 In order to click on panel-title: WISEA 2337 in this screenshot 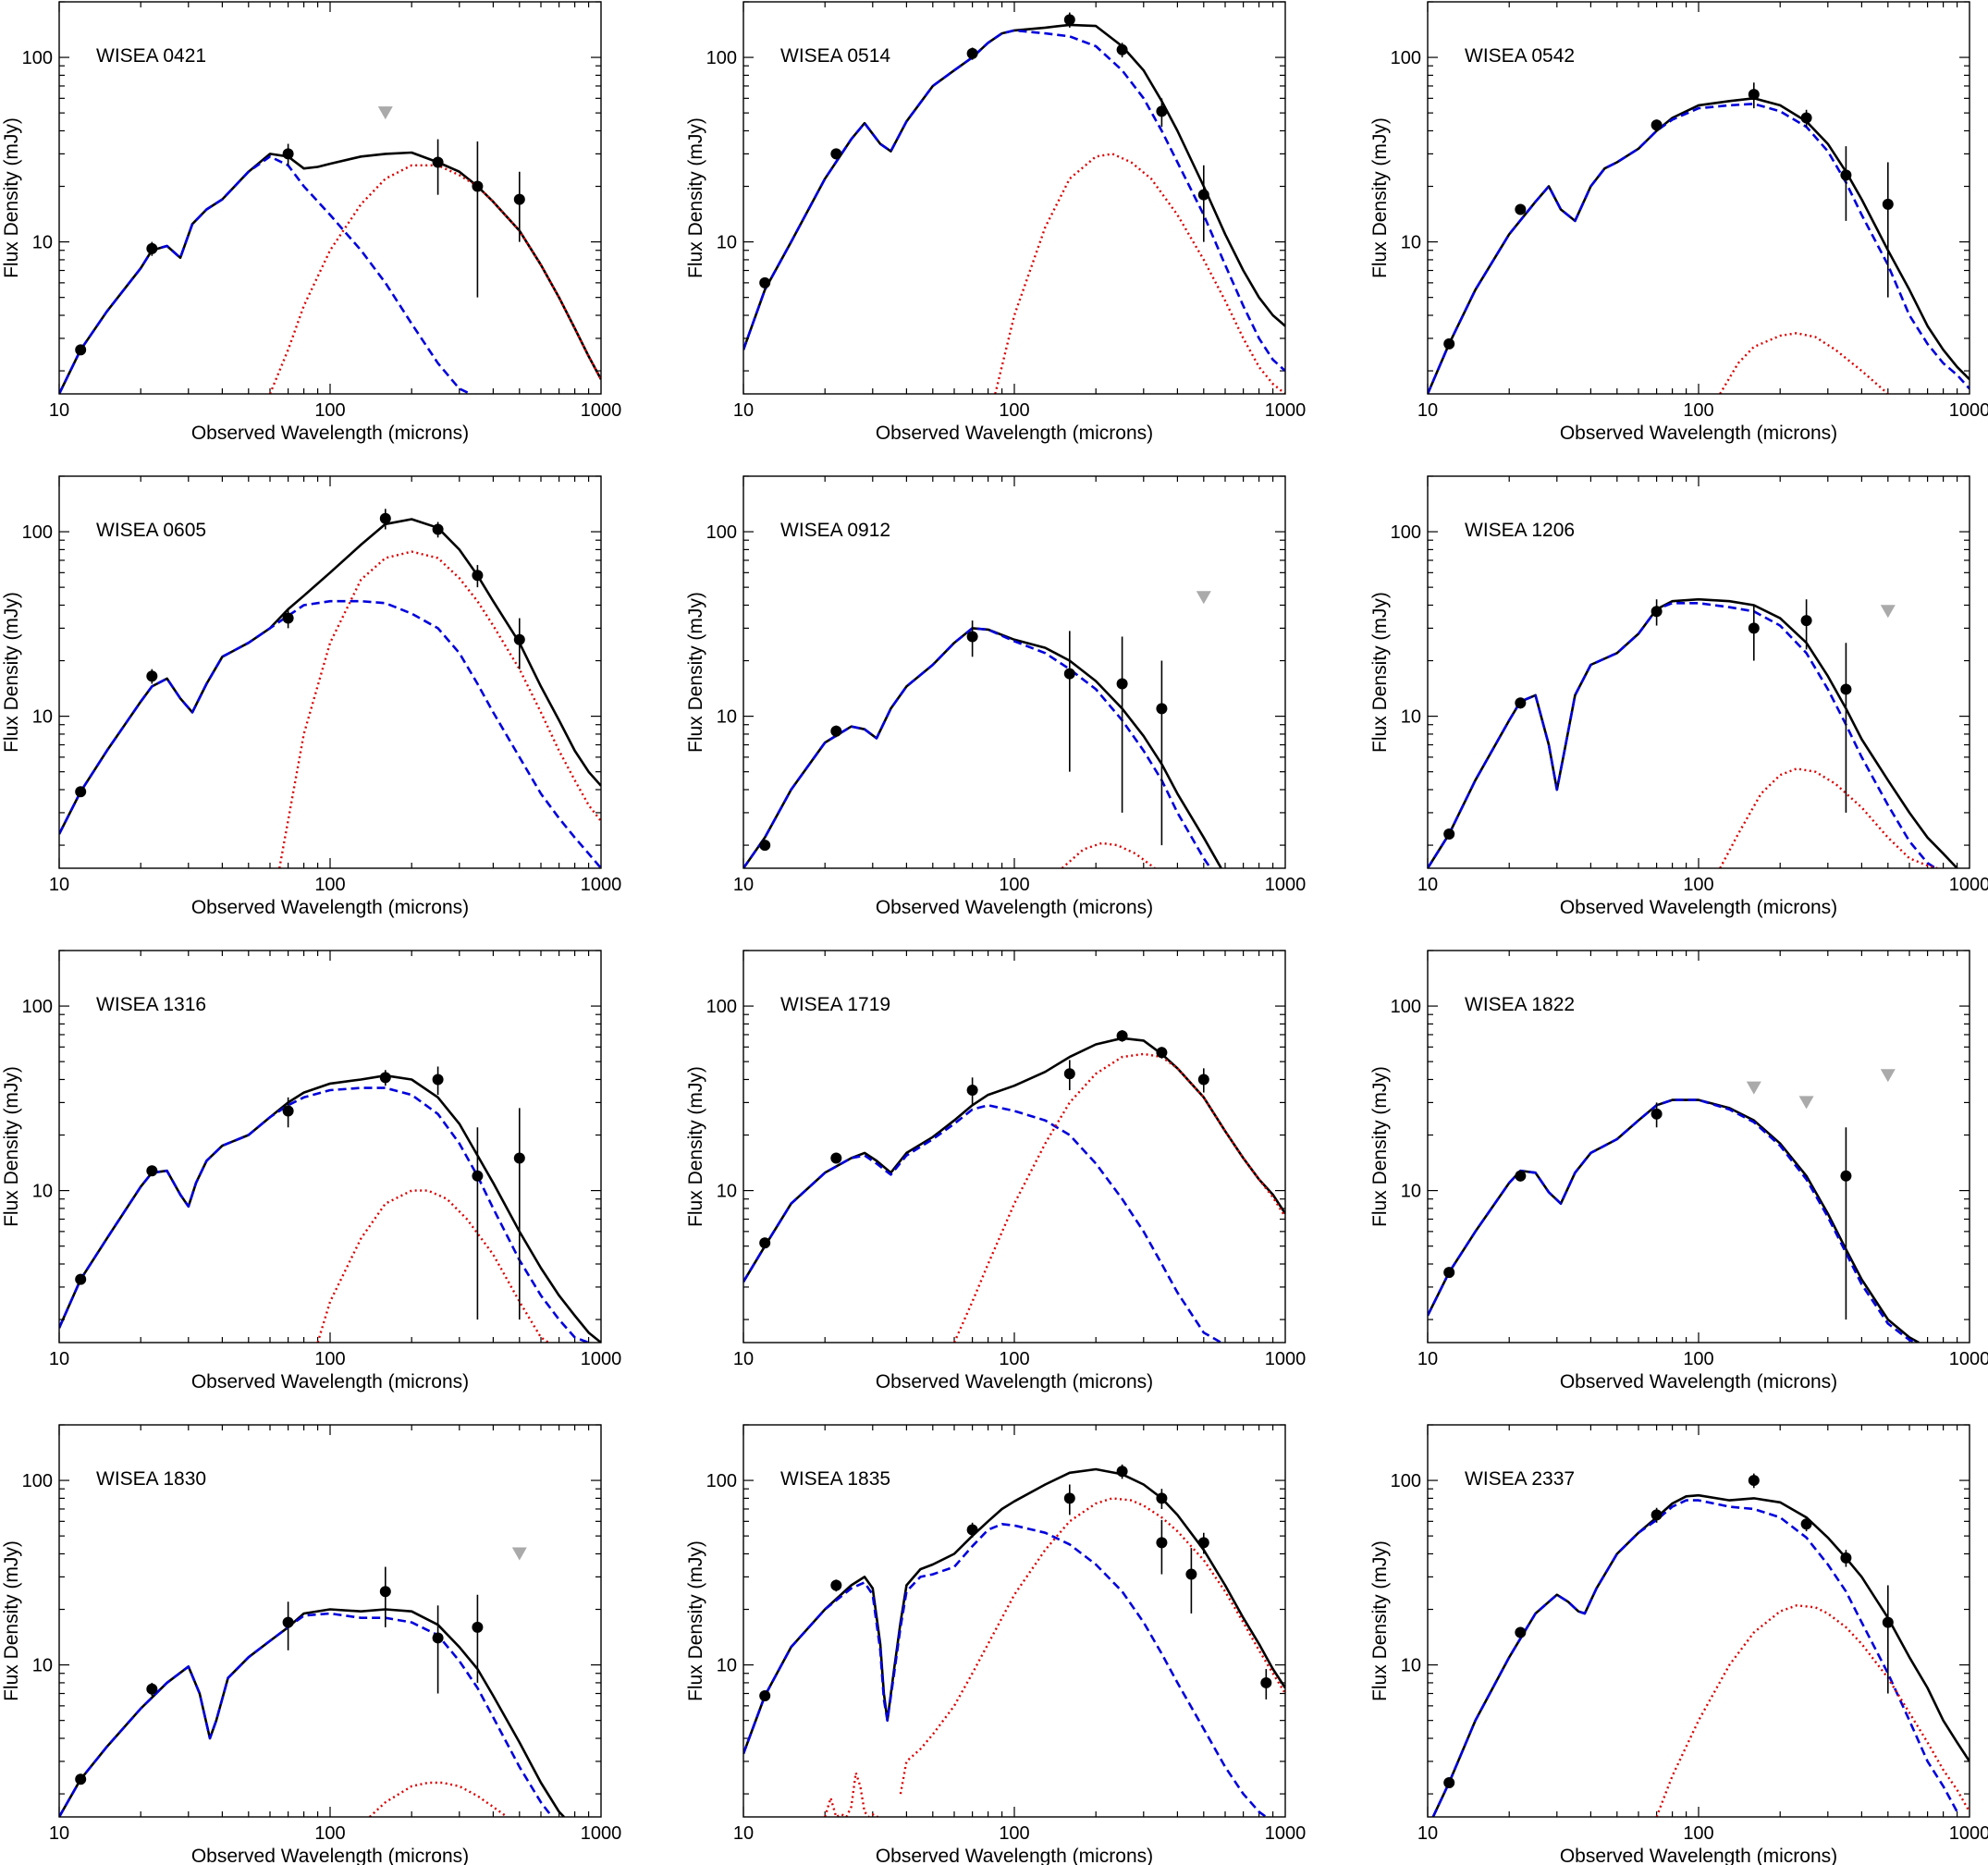, I will do `click(1520, 1479)`.